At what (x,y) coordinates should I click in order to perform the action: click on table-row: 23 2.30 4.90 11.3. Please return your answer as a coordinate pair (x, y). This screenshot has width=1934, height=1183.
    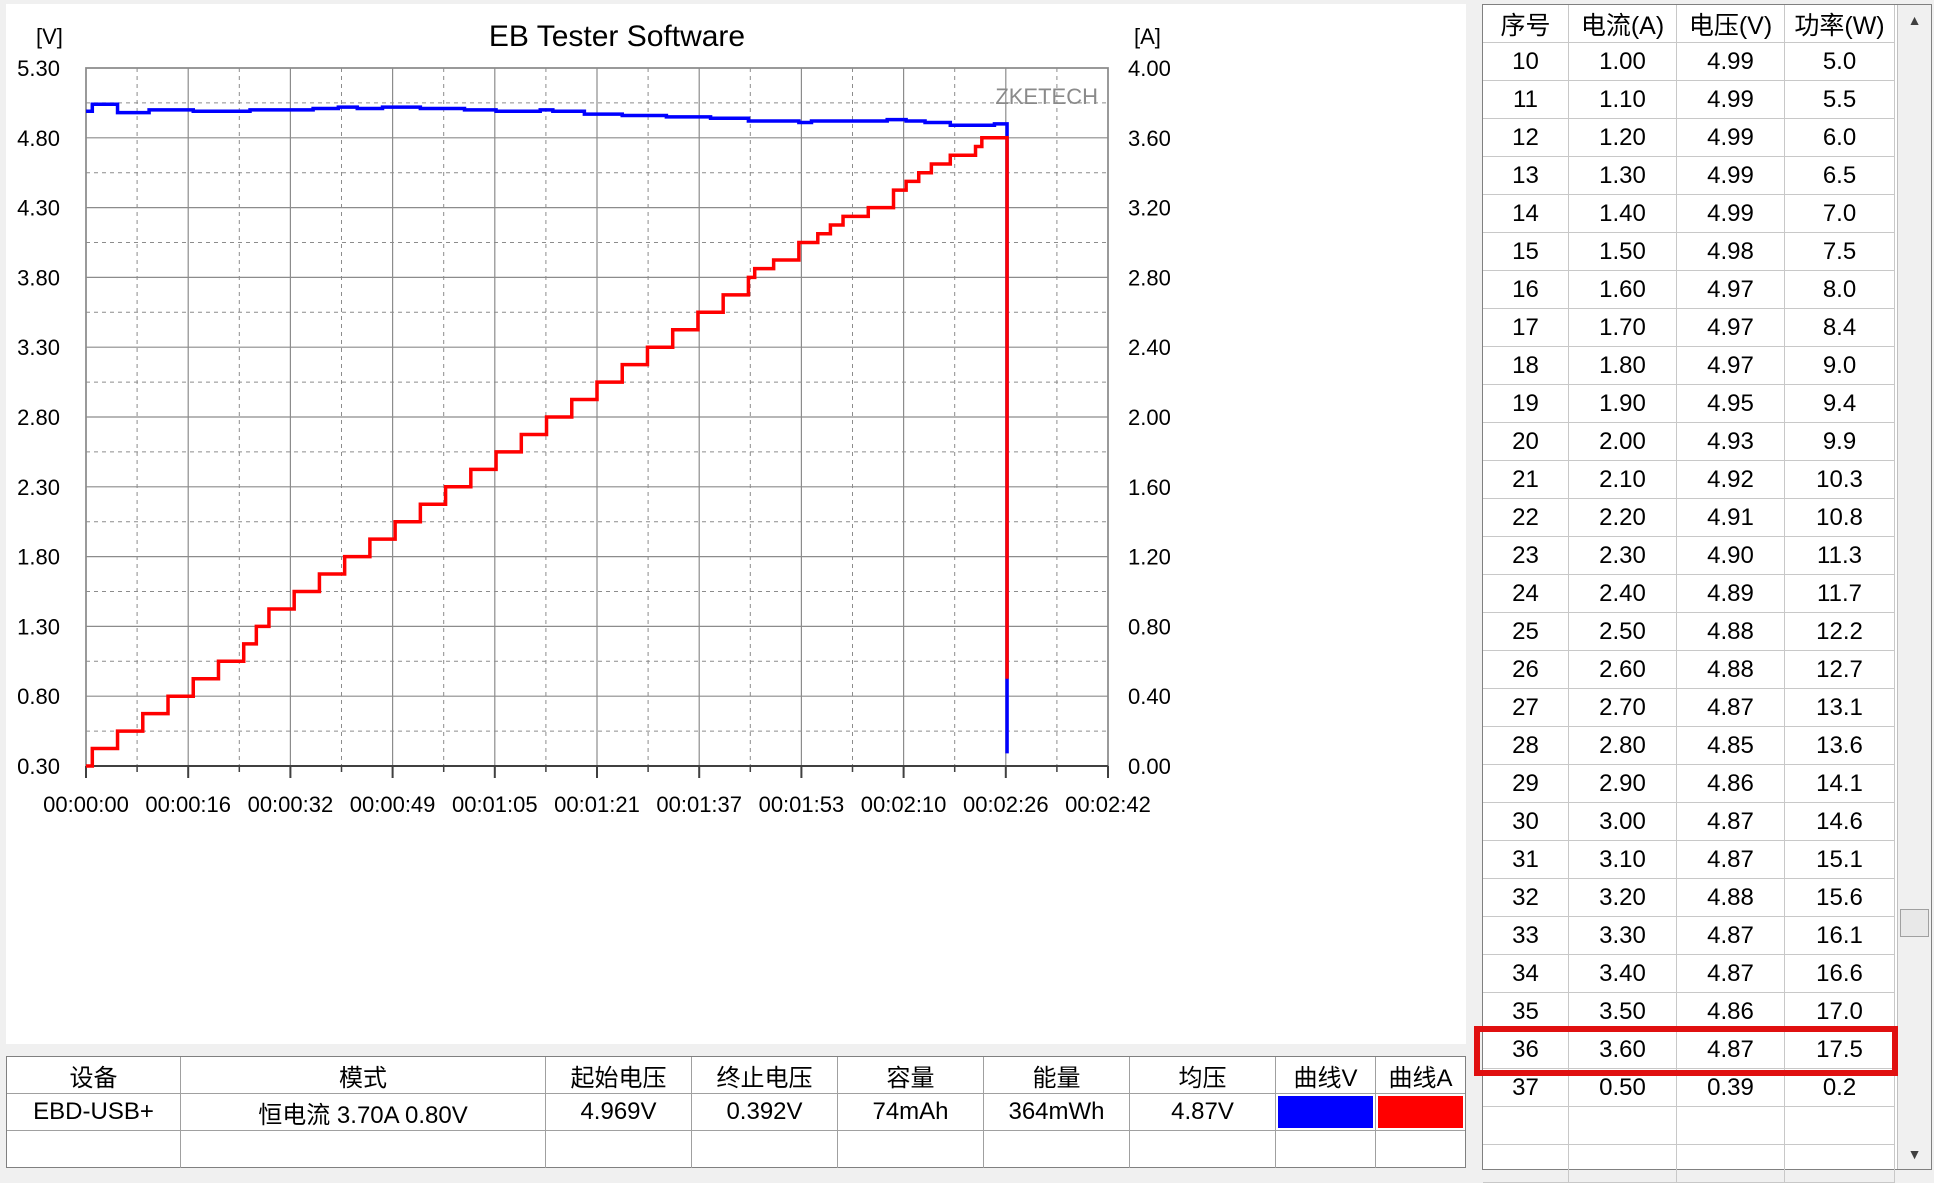
    Looking at the image, I should click on (1689, 556).